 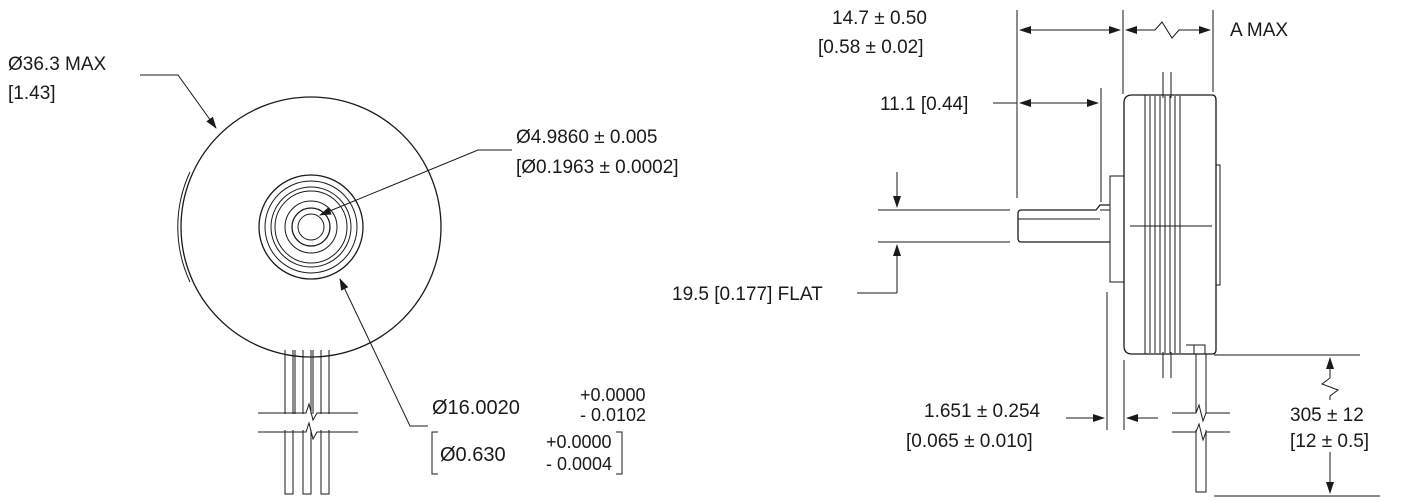 What do you see at coordinates (579, 442) in the screenshot?
I see `hub-tol-upper-in: +0.0000` at bounding box center [579, 442].